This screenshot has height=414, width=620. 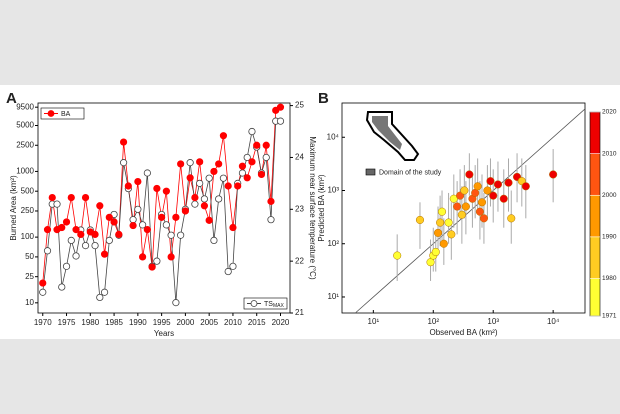 What do you see at coordinates (254, 303) in the screenshot?
I see `legend-marker` at bounding box center [254, 303].